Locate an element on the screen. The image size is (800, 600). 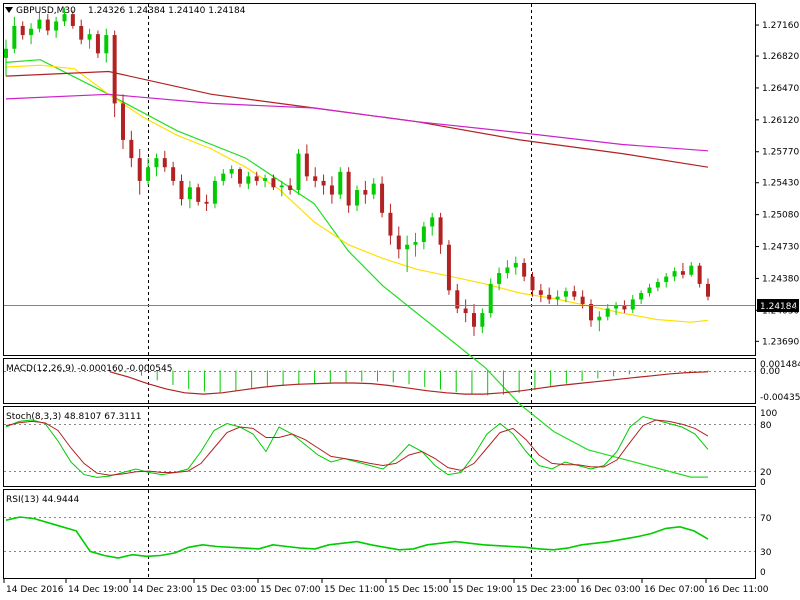
time-tick-label: 14 Dec 23:00 is located at coordinates (162, 590).